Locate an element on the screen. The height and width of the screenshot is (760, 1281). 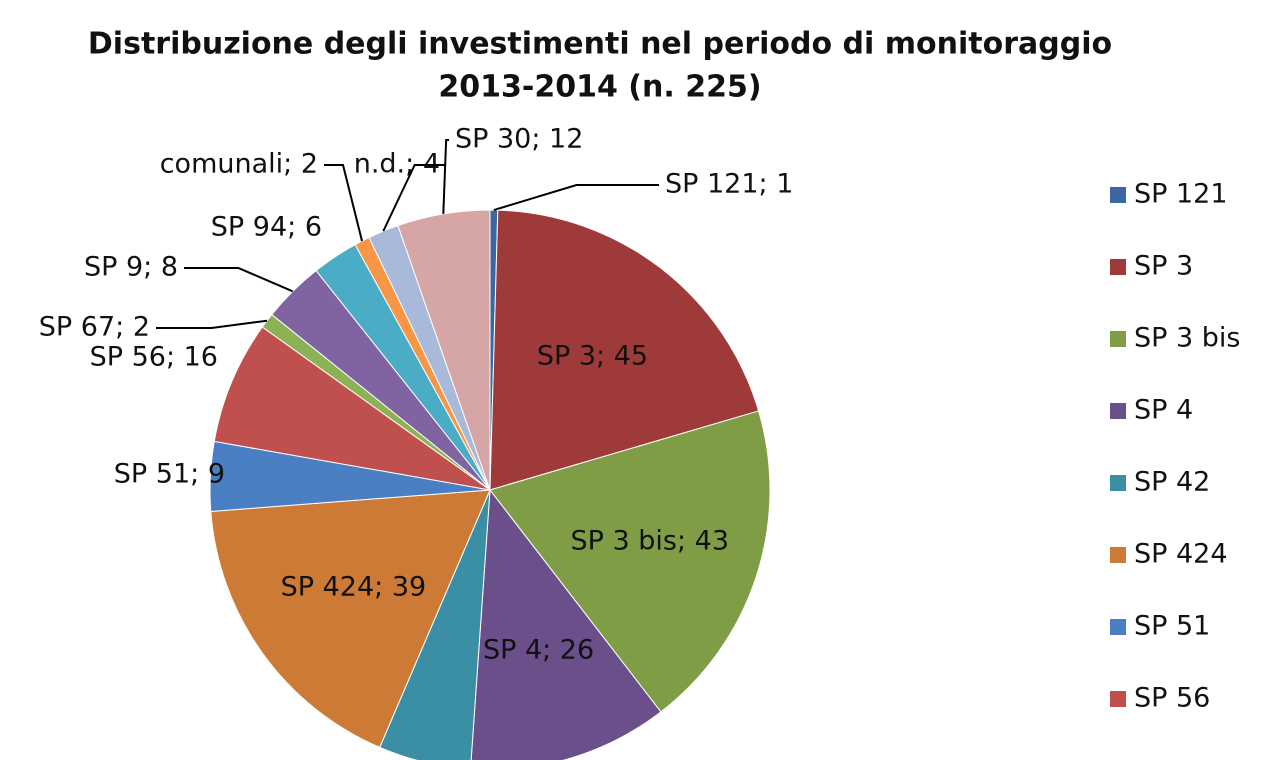
legend-label: SP 51 is located at coordinates (1172, 626).